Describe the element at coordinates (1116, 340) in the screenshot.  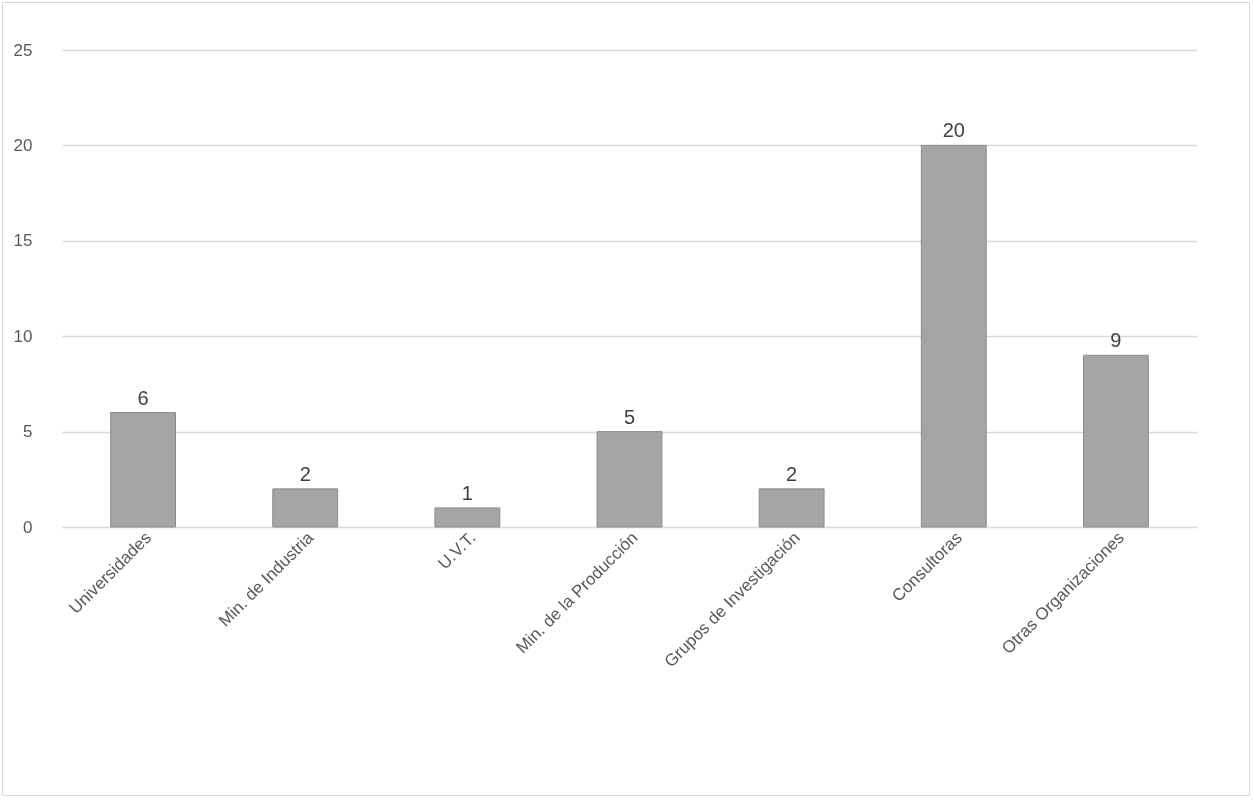
I see `data-label: 9` at that location.